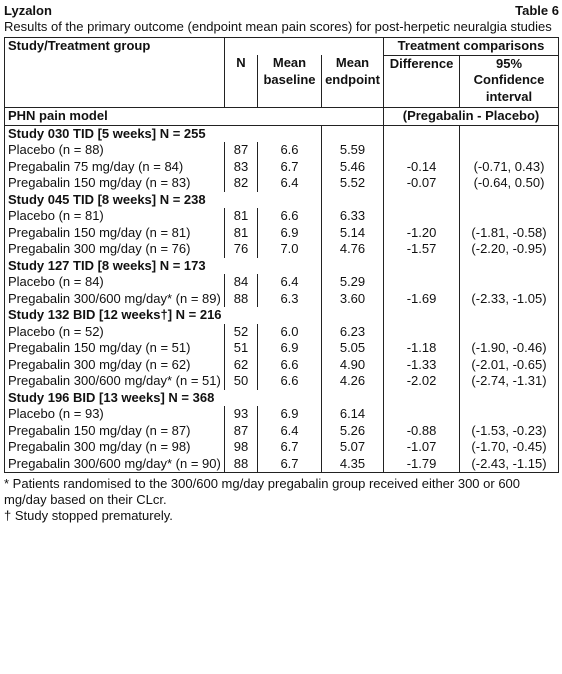 The width and height of the screenshot is (562, 674). What do you see at coordinates (289, 232) in the screenshot?
I see `value-cell: 6.9` at bounding box center [289, 232].